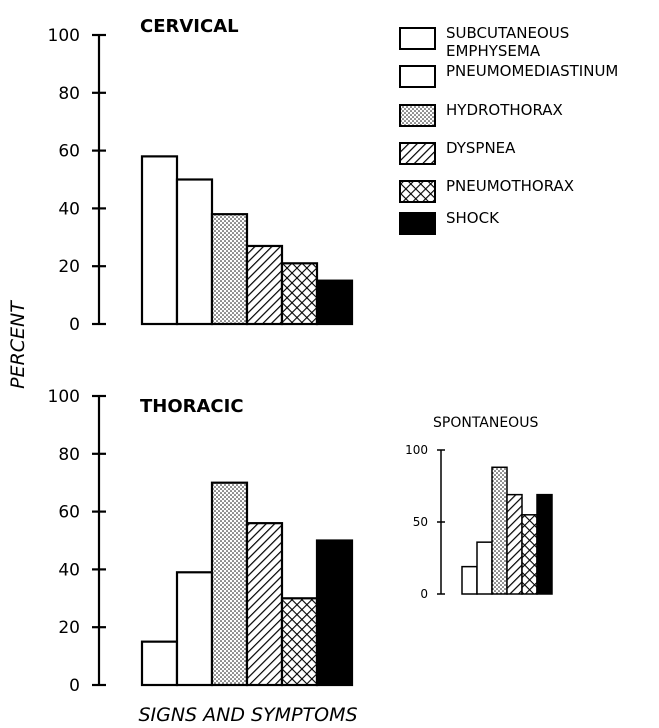 The width and height of the screenshot is (659, 728). What do you see at coordinates (18, 344) in the screenshot?
I see `y-axis-label: PERCENT` at bounding box center [18, 344].